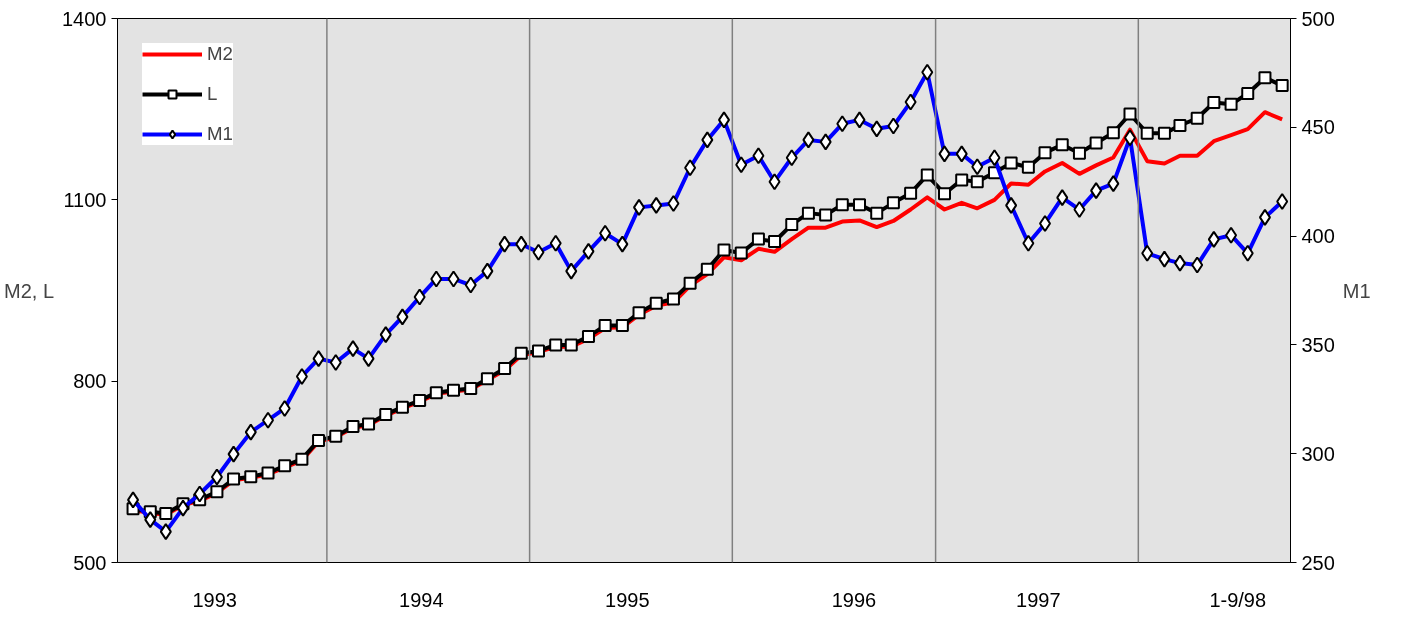 The height and width of the screenshot is (637, 1409). Describe the element at coordinates (1238, 599) in the screenshot. I see `x-tick-label: 1-9/98` at that location.